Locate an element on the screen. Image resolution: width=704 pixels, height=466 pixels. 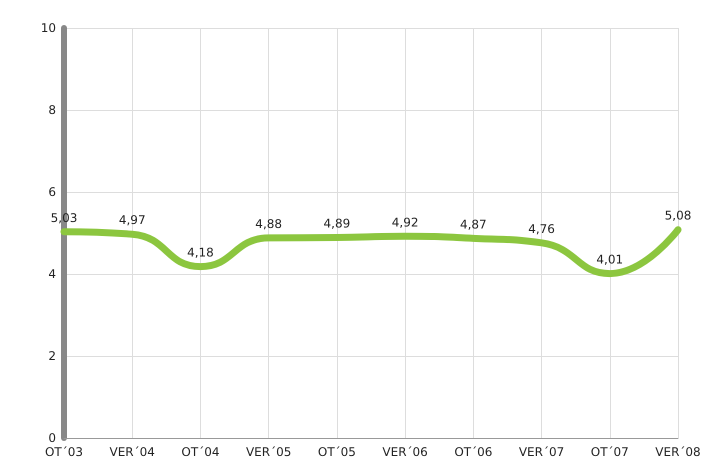
y-tick-label: 8 is located at coordinates (52, 110).